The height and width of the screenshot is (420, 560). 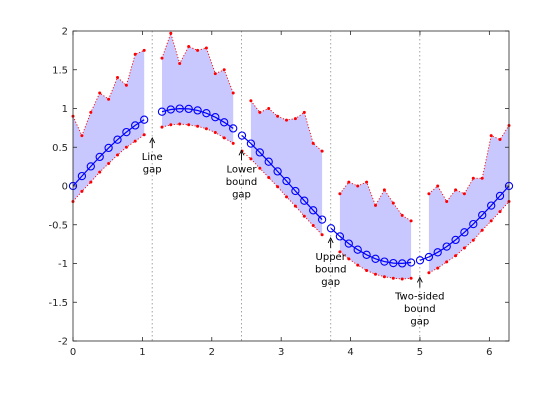 What do you see at coordinates (142, 352) in the screenshot?
I see `x-tick-label: 1` at bounding box center [142, 352].